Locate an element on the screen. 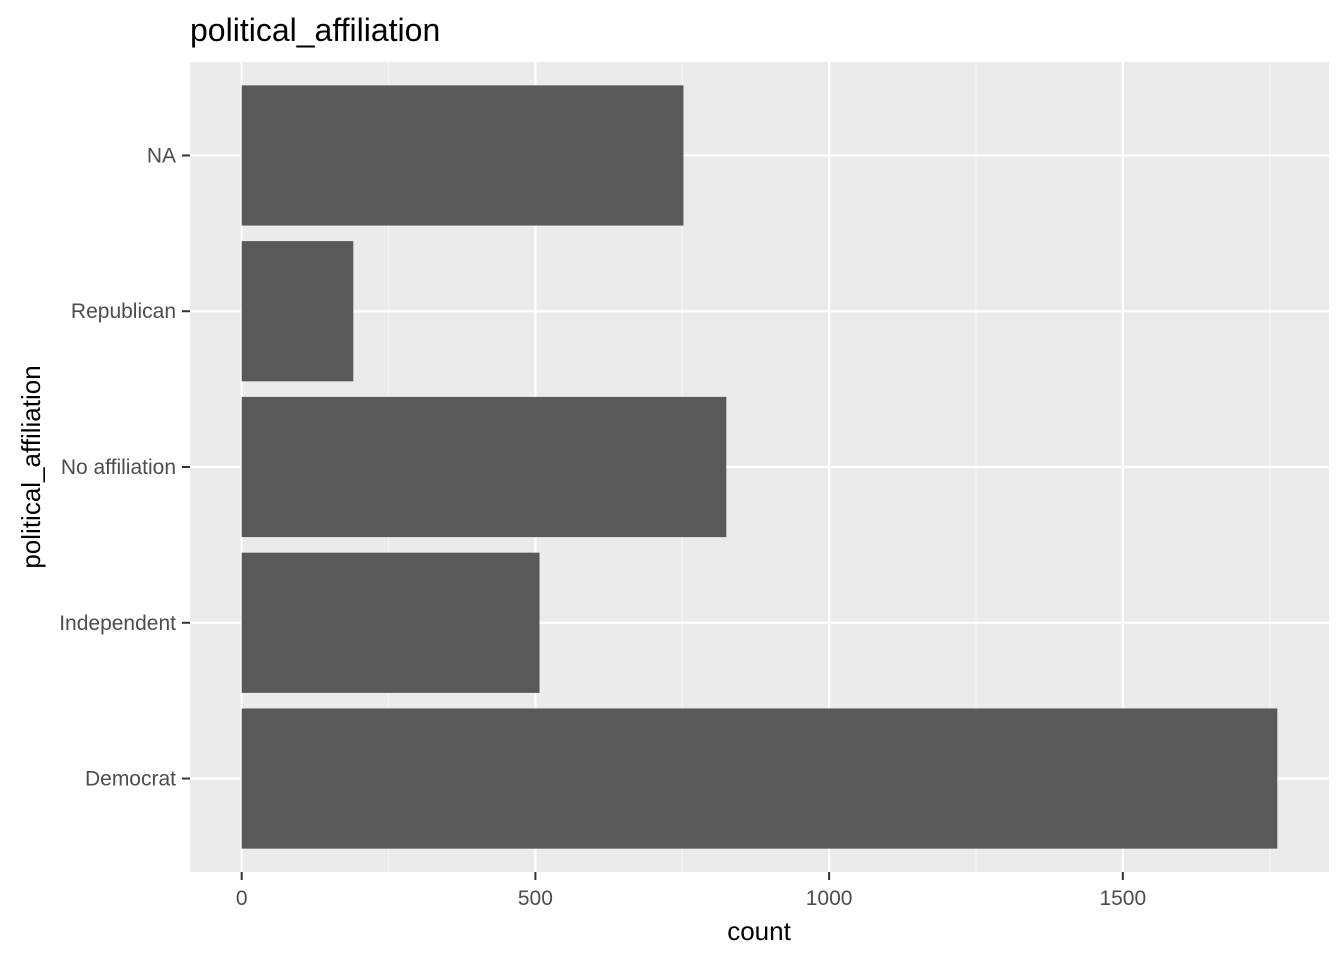  y-tick-label: Republican is located at coordinates (123, 311).